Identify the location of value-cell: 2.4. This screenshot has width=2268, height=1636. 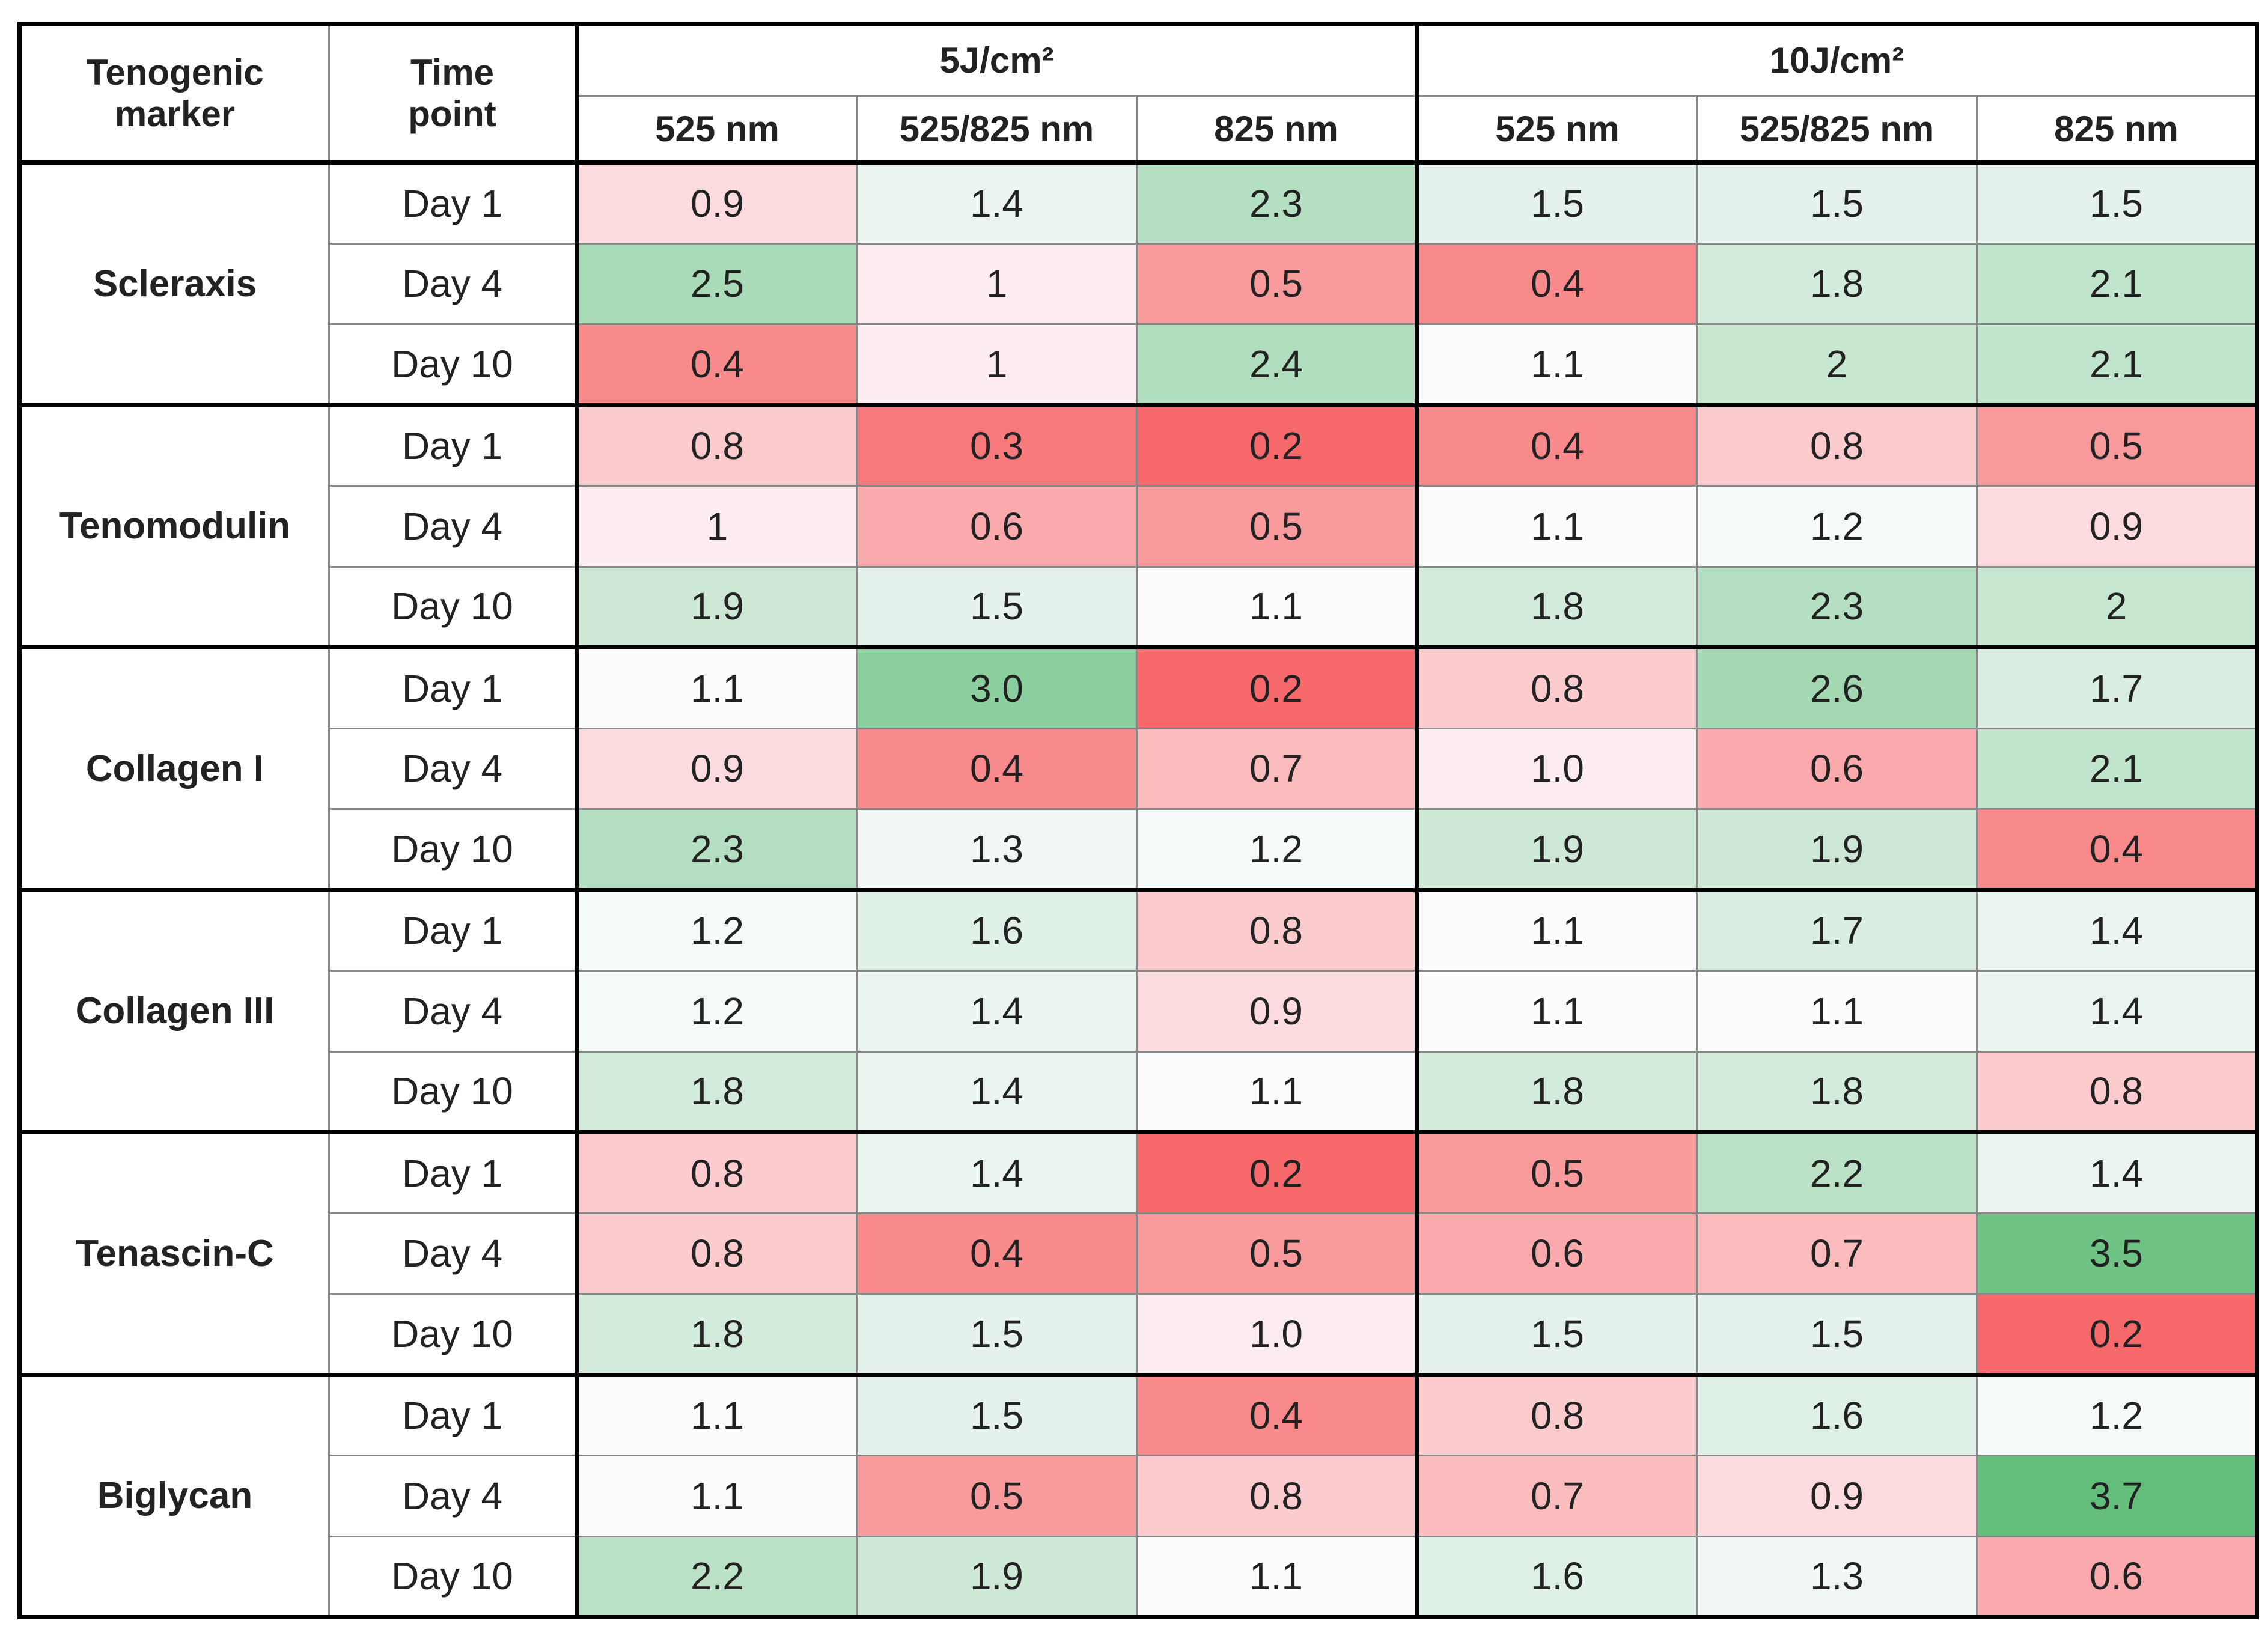
(1277, 364).